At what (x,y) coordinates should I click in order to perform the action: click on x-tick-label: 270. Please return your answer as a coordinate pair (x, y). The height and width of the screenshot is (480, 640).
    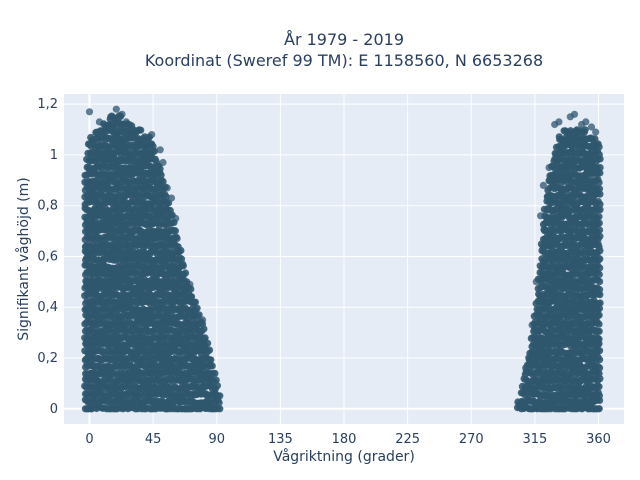
    Looking at the image, I should click on (471, 439).